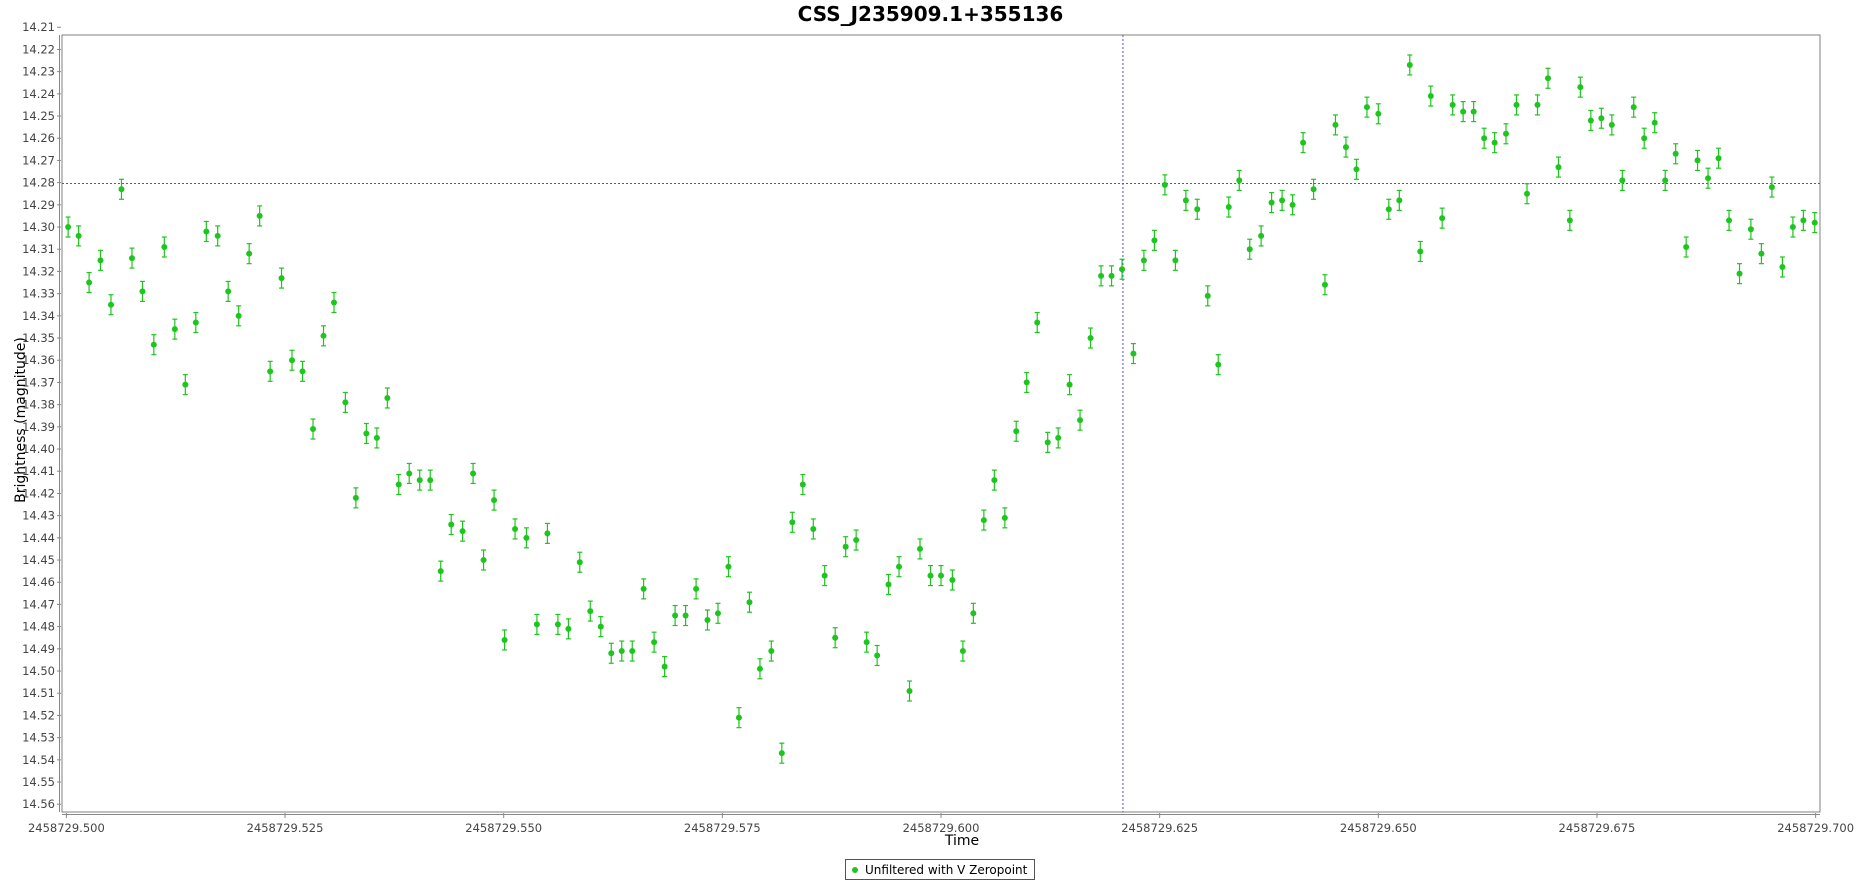 The image size is (1861, 880). Describe the element at coordinates (38, 338) in the screenshot. I see `y-tick-label: 14.35` at that location.